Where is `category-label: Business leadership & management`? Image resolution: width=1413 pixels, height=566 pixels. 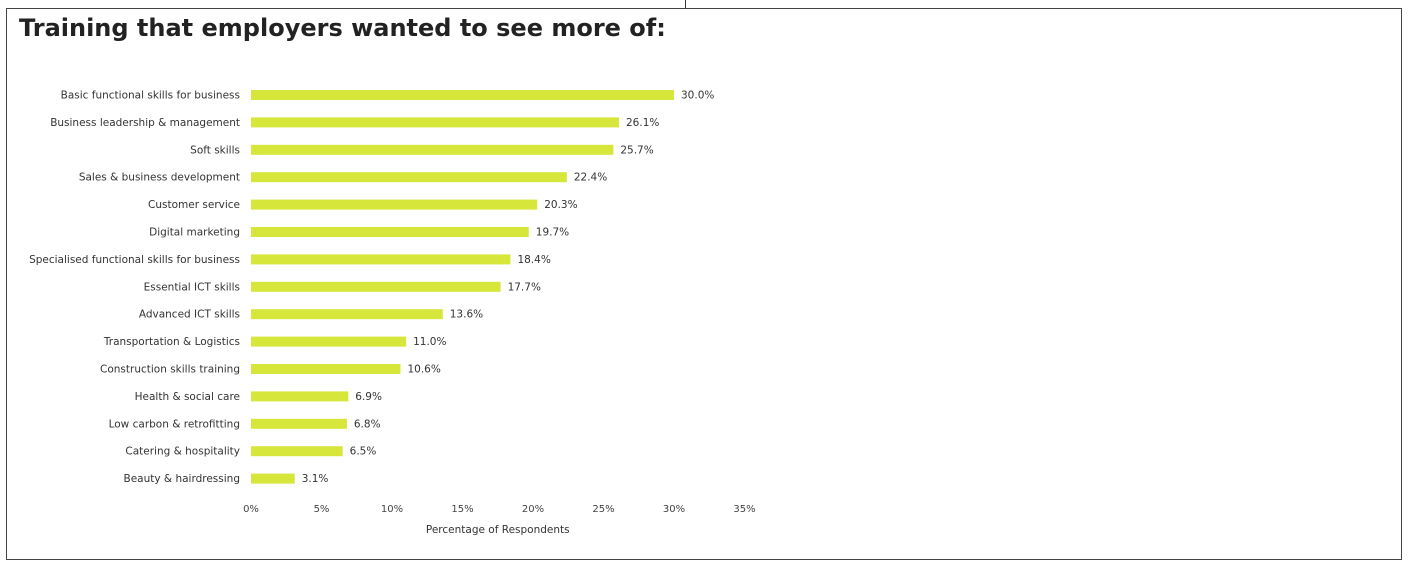 category-label: Business leadership & management is located at coordinates (145, 123).